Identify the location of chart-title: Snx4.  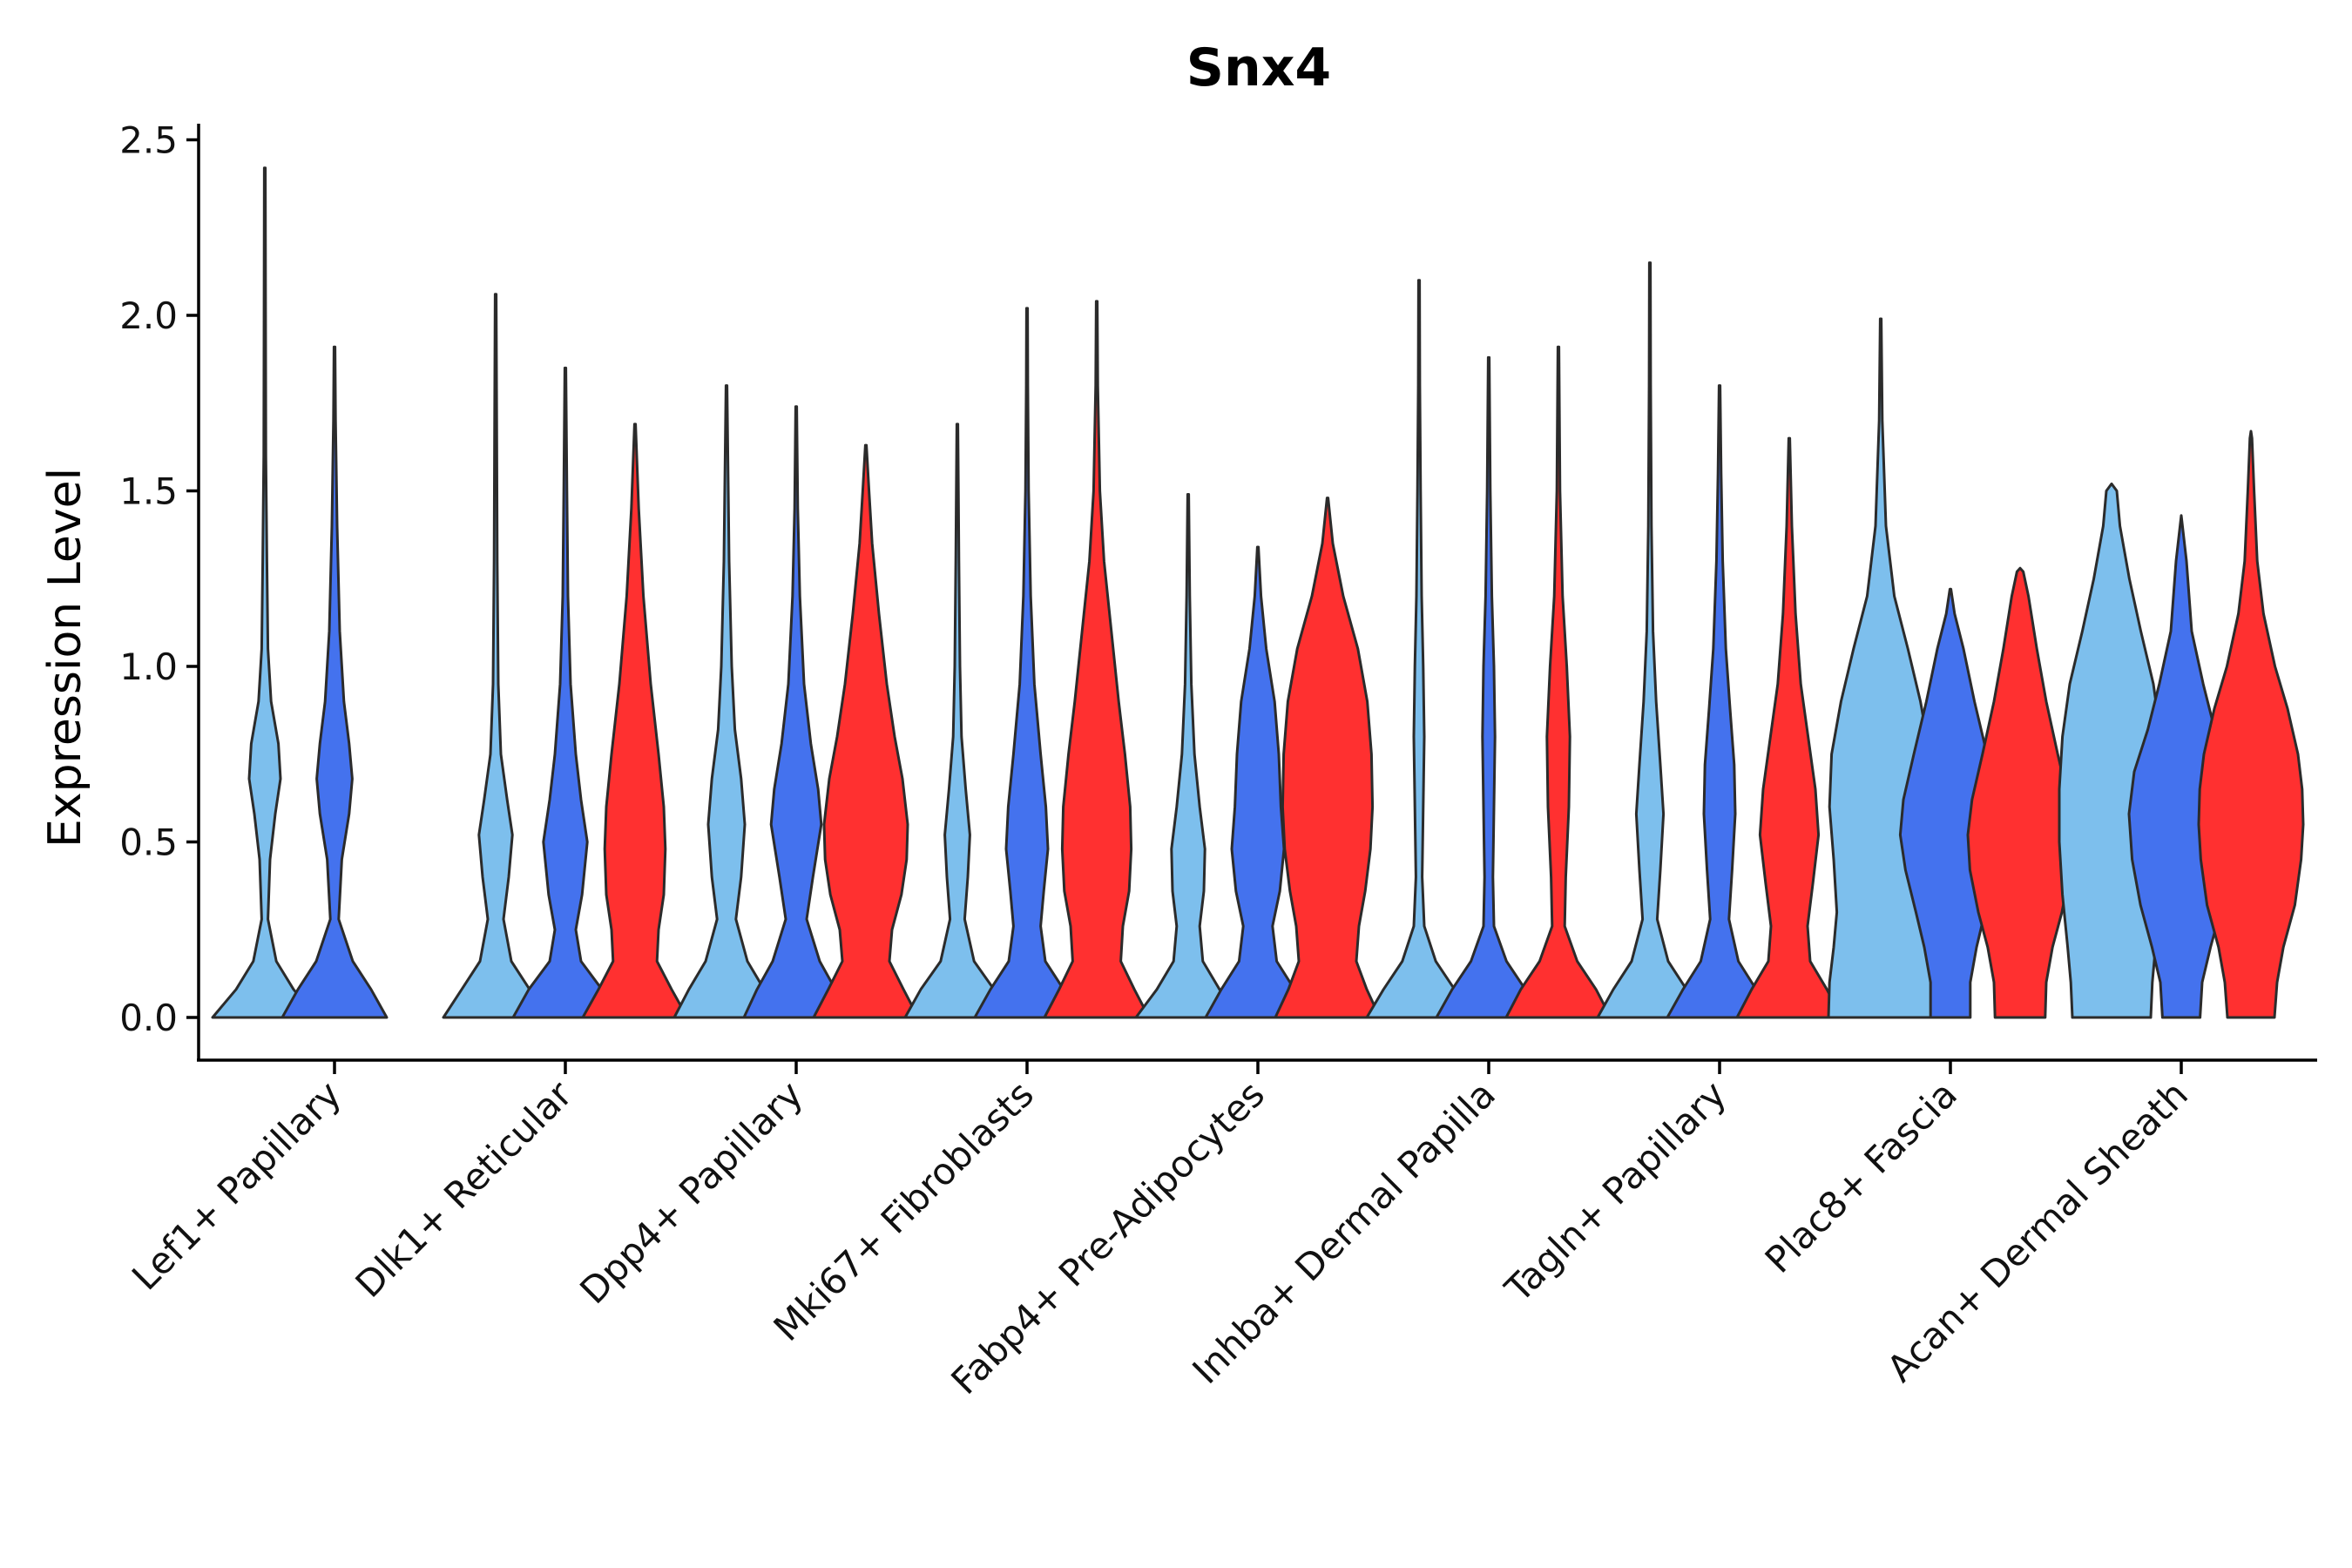
(1258, 67).